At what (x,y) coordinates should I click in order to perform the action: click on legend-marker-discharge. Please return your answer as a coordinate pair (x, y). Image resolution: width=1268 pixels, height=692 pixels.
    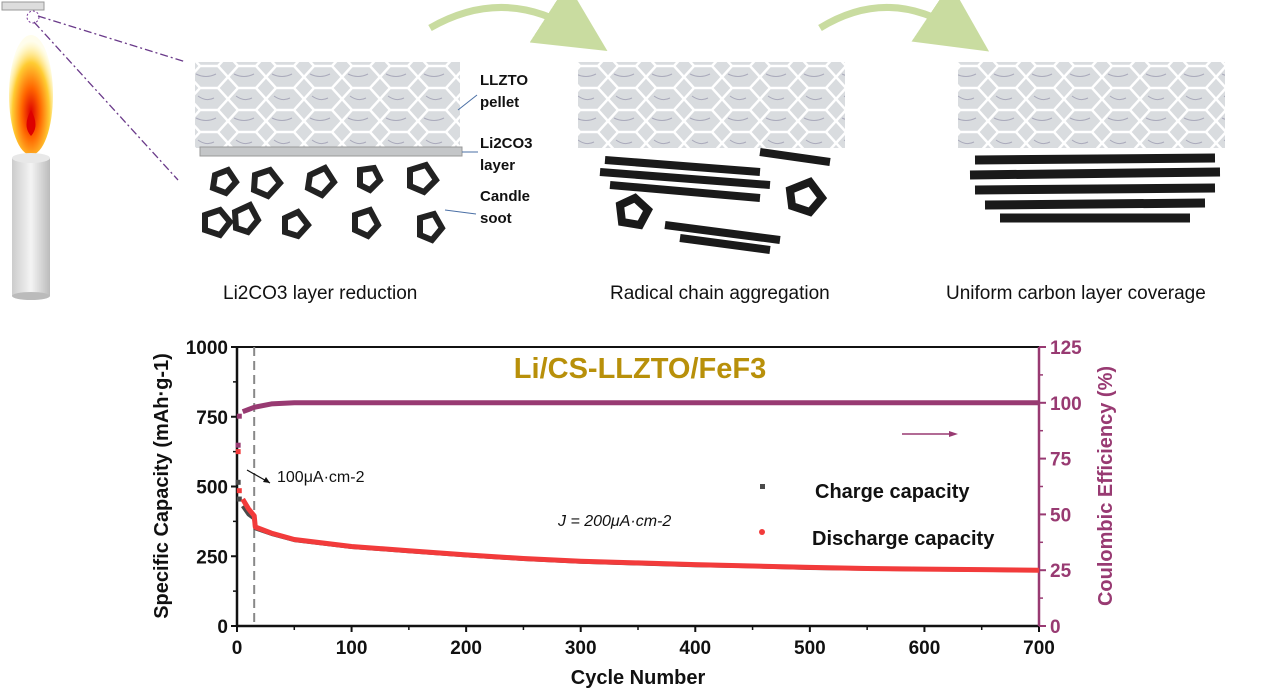
    Looking at the image, I should click on (762, 532).